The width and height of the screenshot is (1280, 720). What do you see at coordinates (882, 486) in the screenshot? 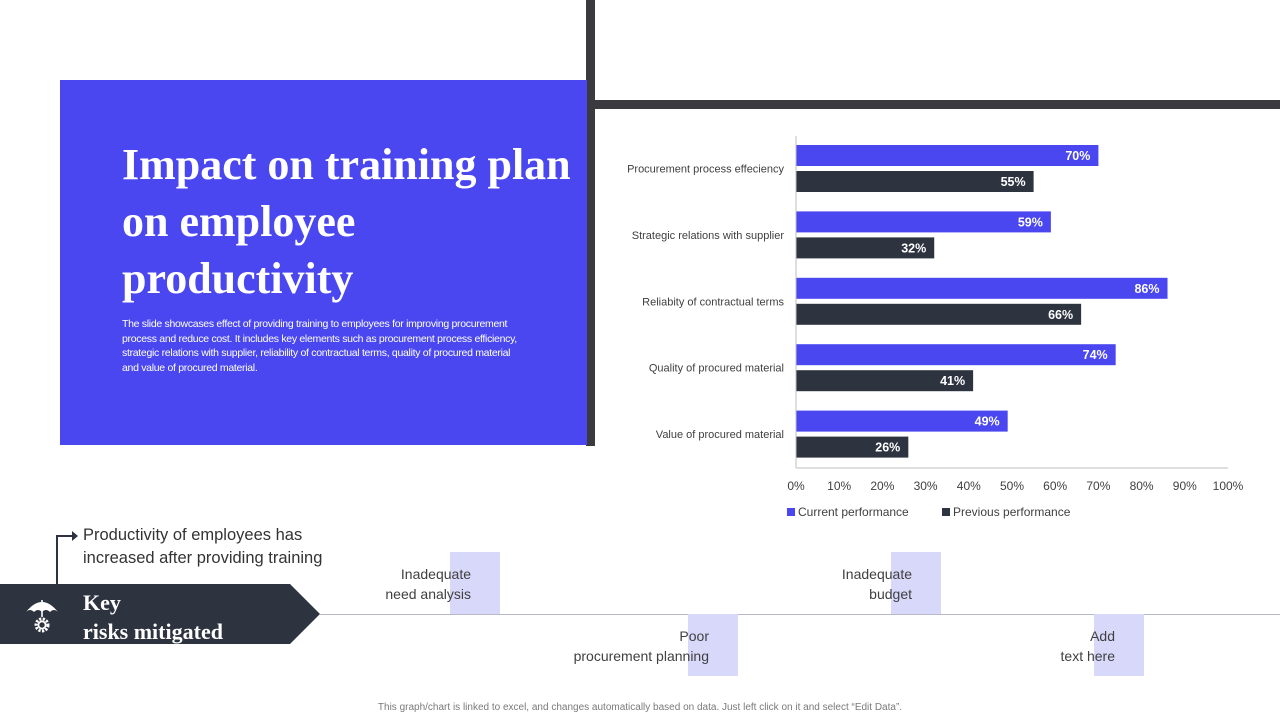
I see `x-tick-label: 20%` at bounding box center [882, 486].